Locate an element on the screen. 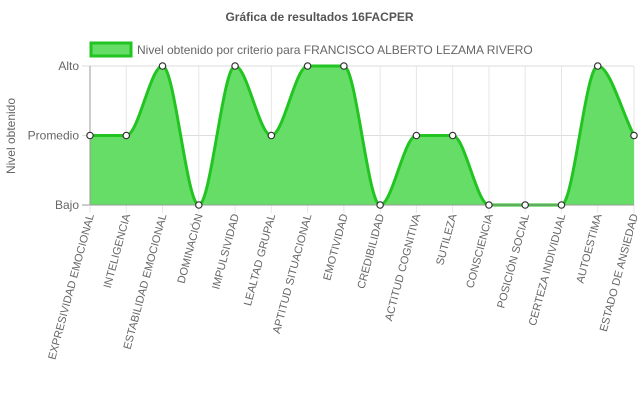 This screenshot has height=411, width=639. x-tick-label: ACTITUD COGNITIVA is located at coordinates (403, 267).